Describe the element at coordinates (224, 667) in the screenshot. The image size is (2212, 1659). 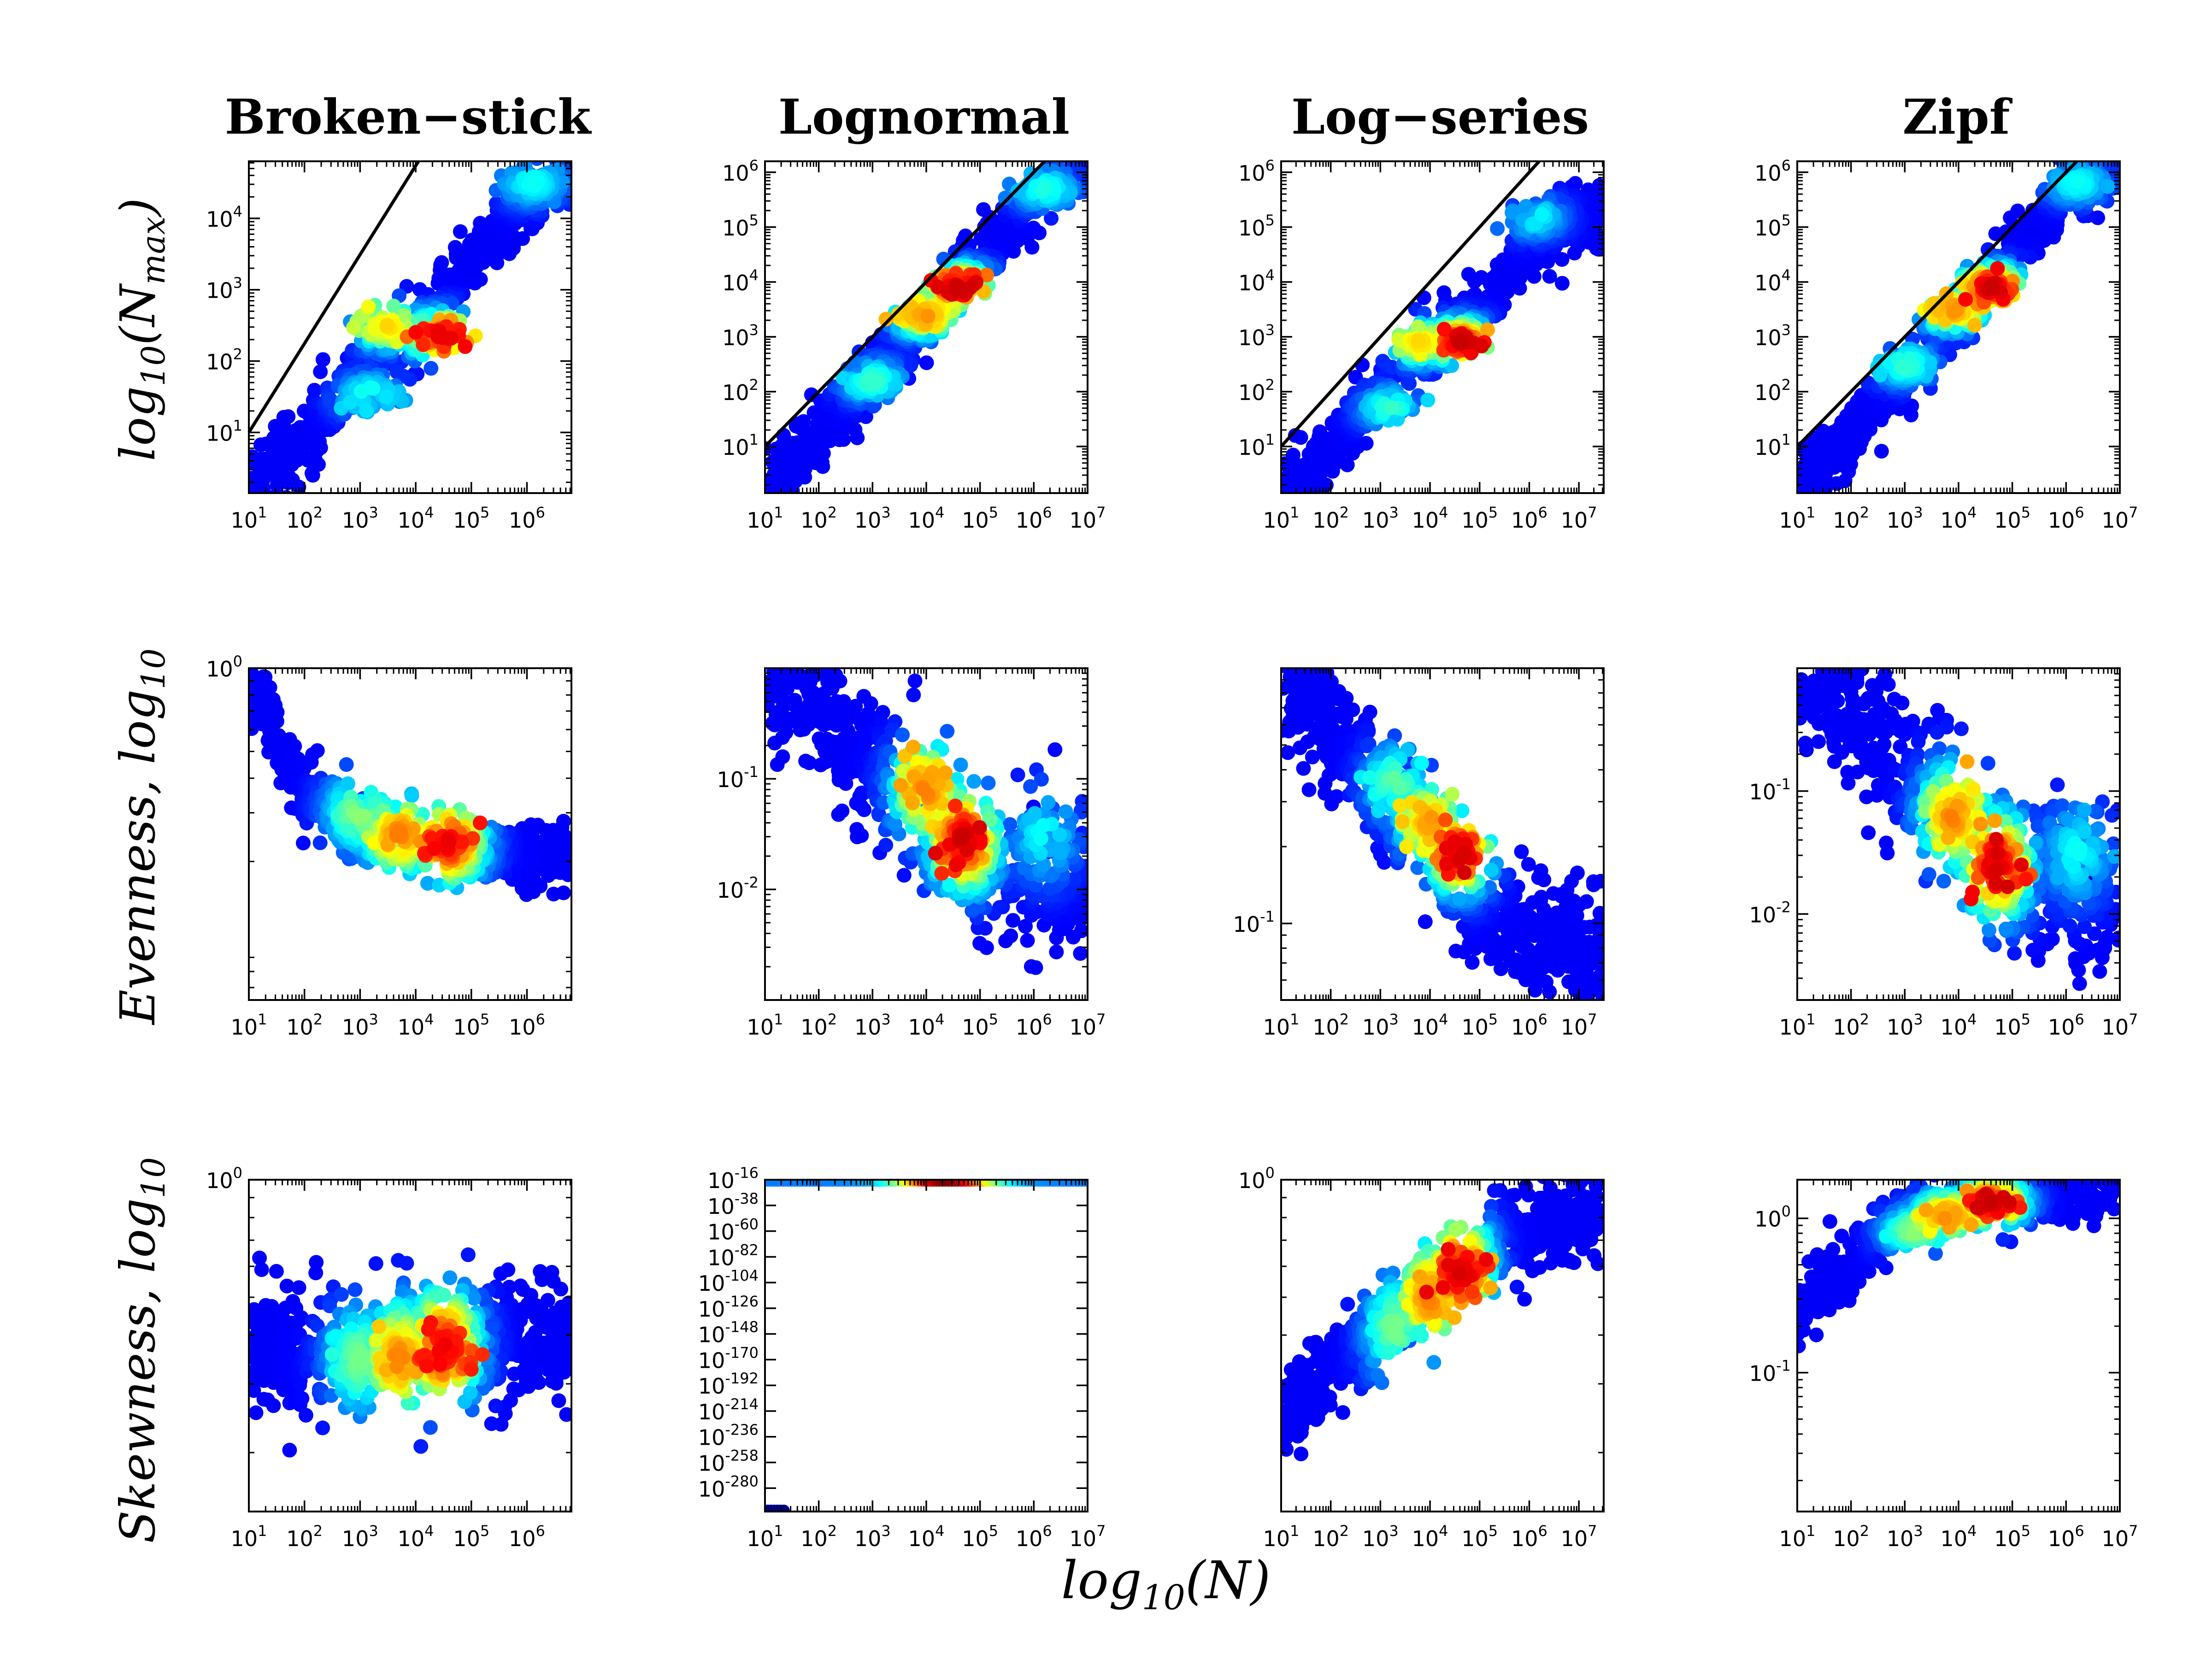
I see `y-tick-label: 10⁰` at that location.